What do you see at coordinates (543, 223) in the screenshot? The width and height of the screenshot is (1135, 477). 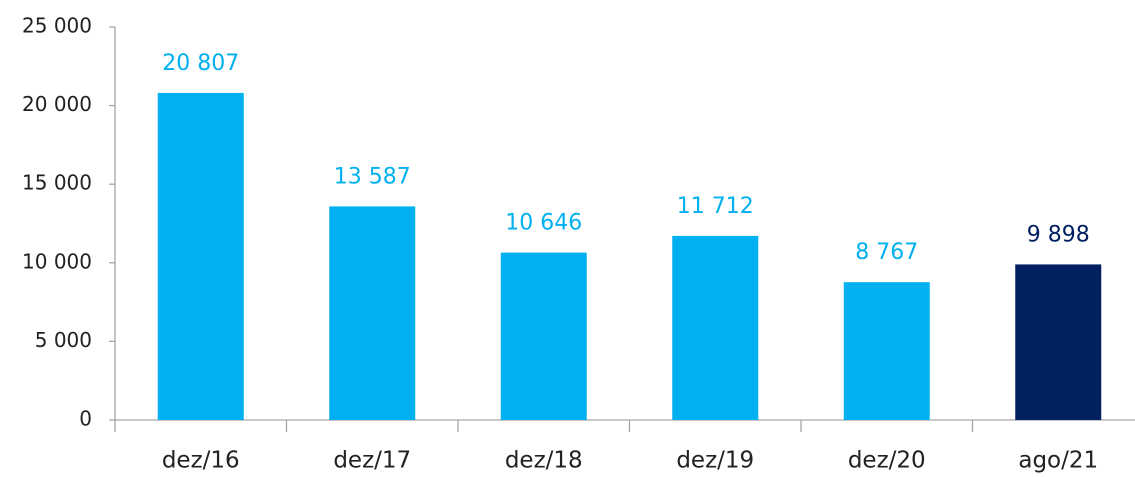 I see `value-label: 10 646` at bounding box center [543, 223].